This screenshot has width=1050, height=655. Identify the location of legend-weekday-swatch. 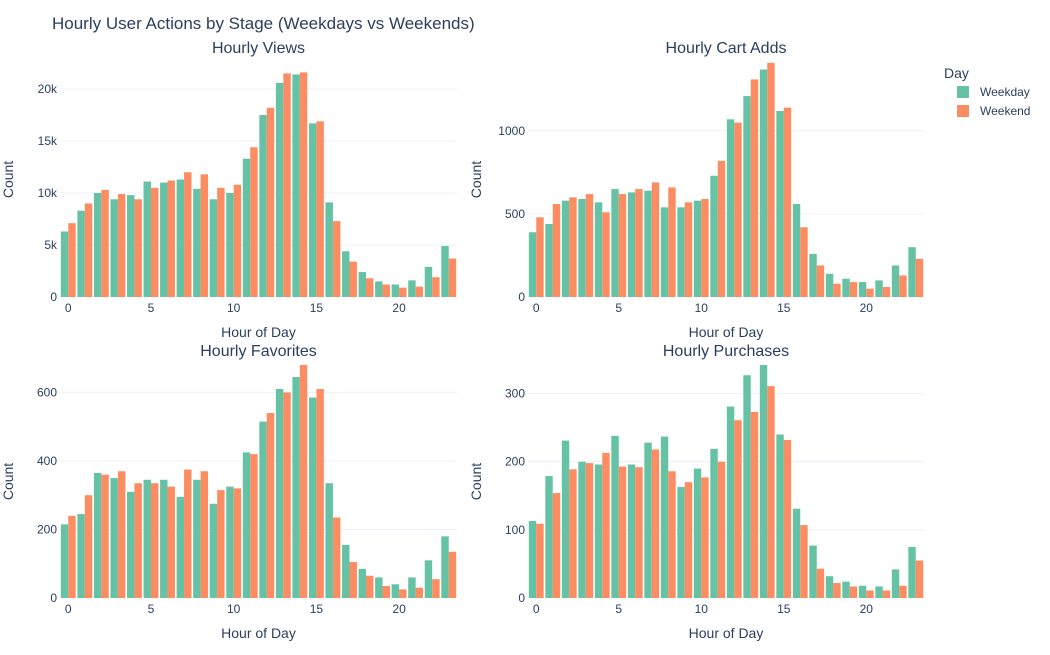
(963, 92).